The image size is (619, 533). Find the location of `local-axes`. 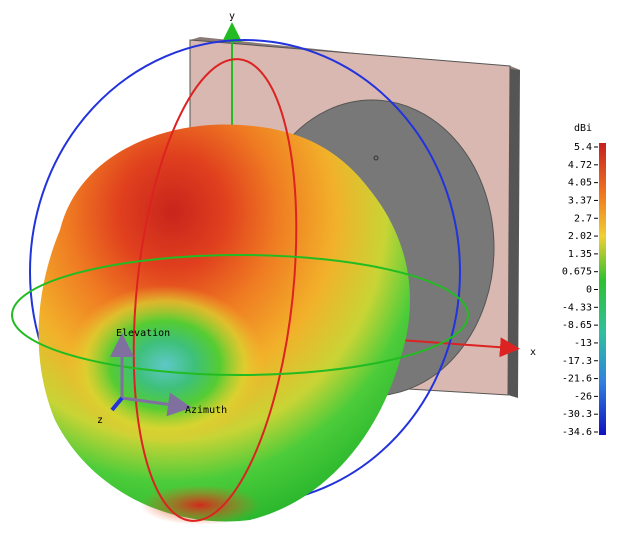

local-axes is located at coordinates (151, 375).